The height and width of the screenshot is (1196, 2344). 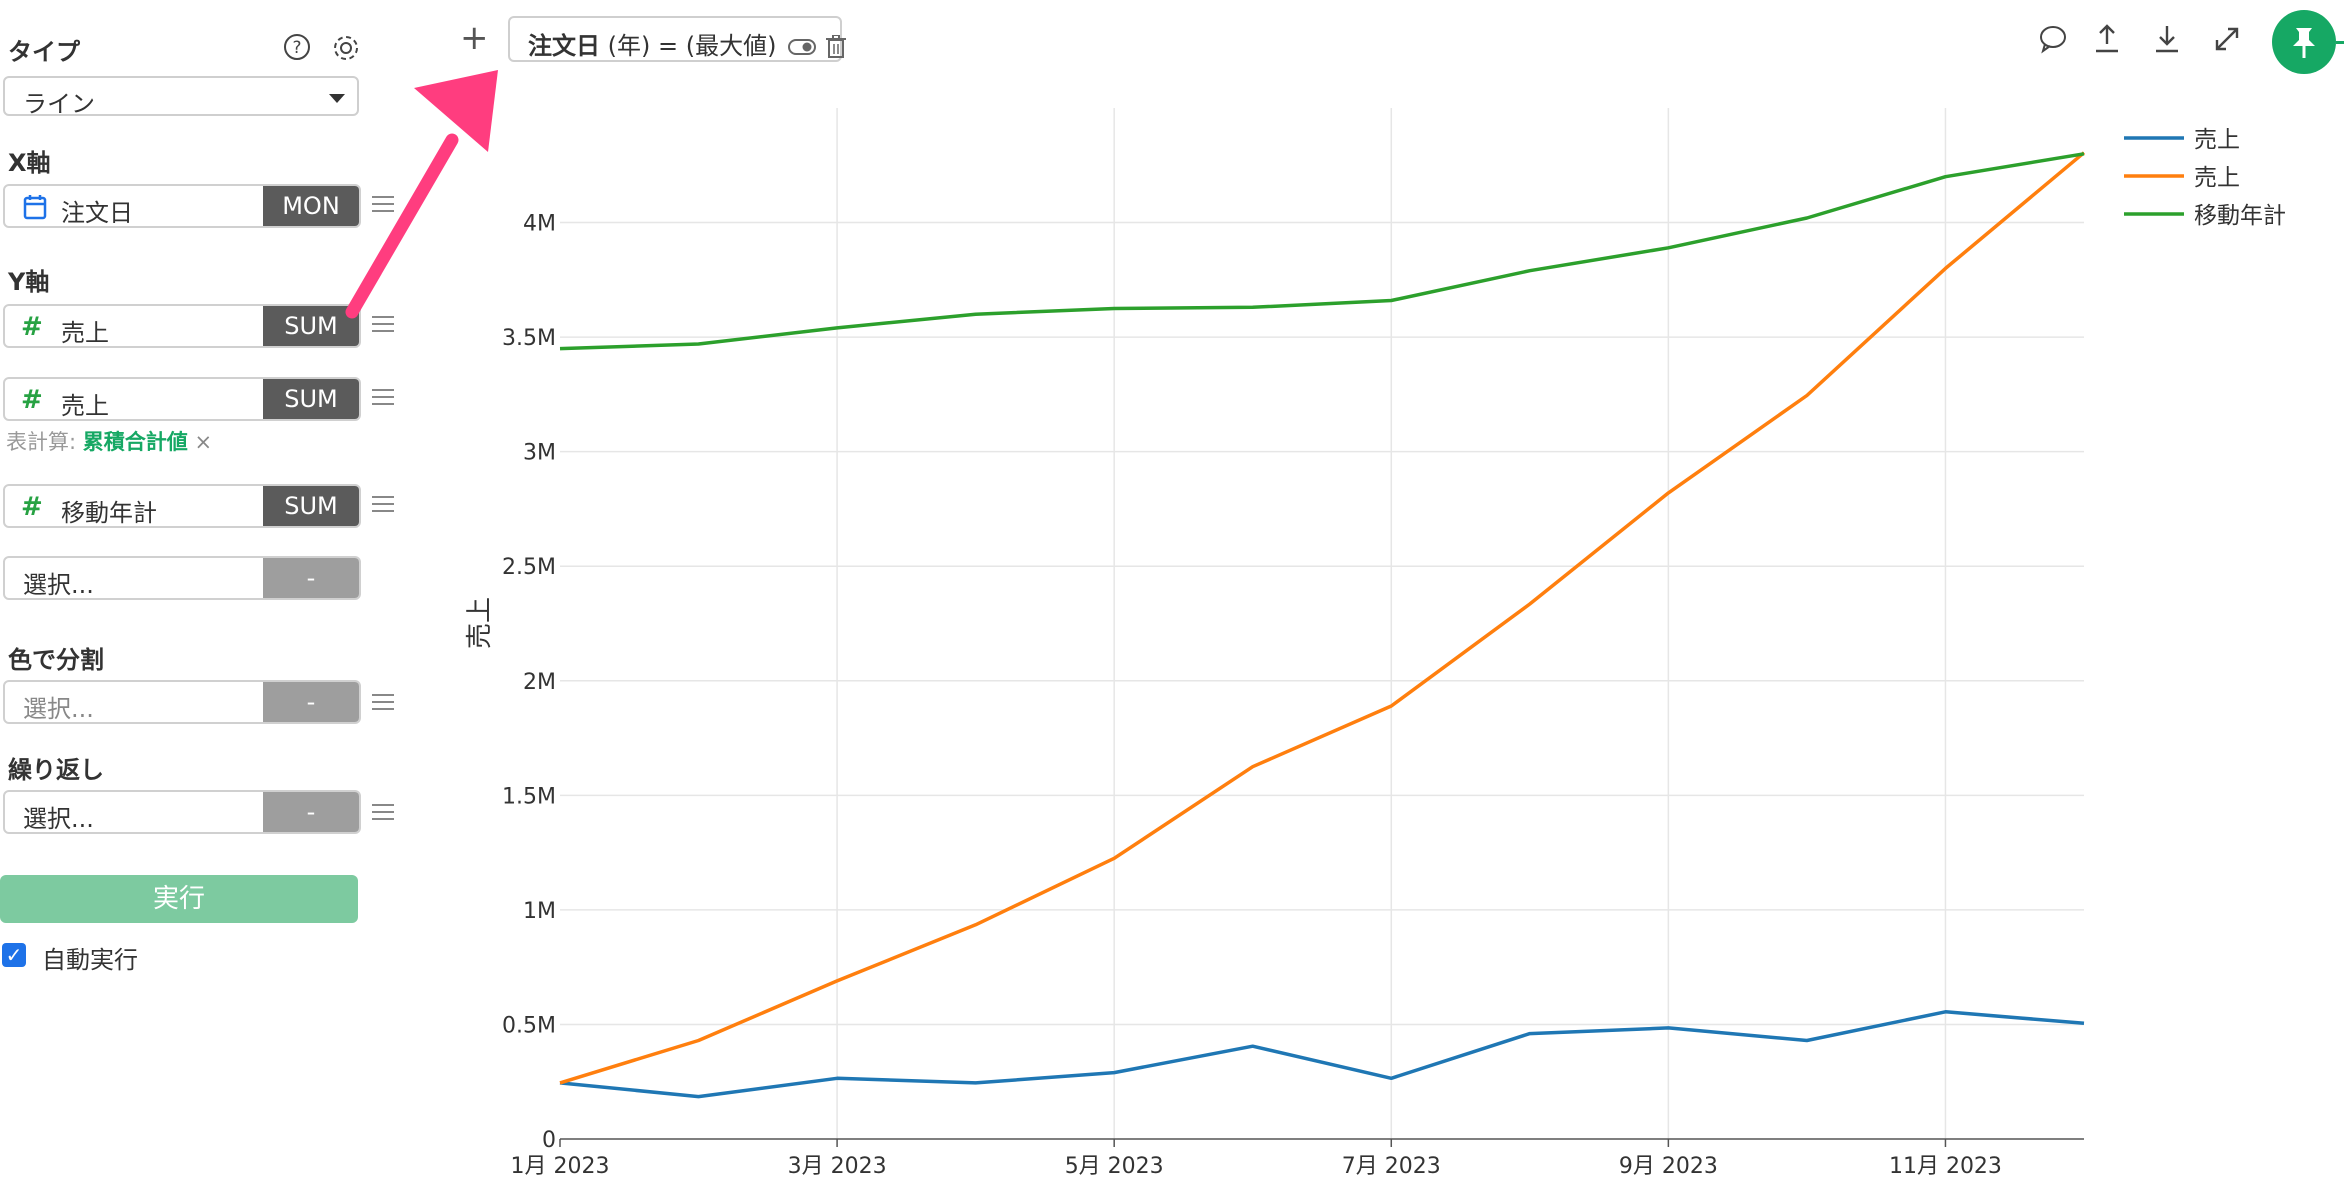 I want to click on y-axis-add-field: 選択... -, so click(x=182, y=578).